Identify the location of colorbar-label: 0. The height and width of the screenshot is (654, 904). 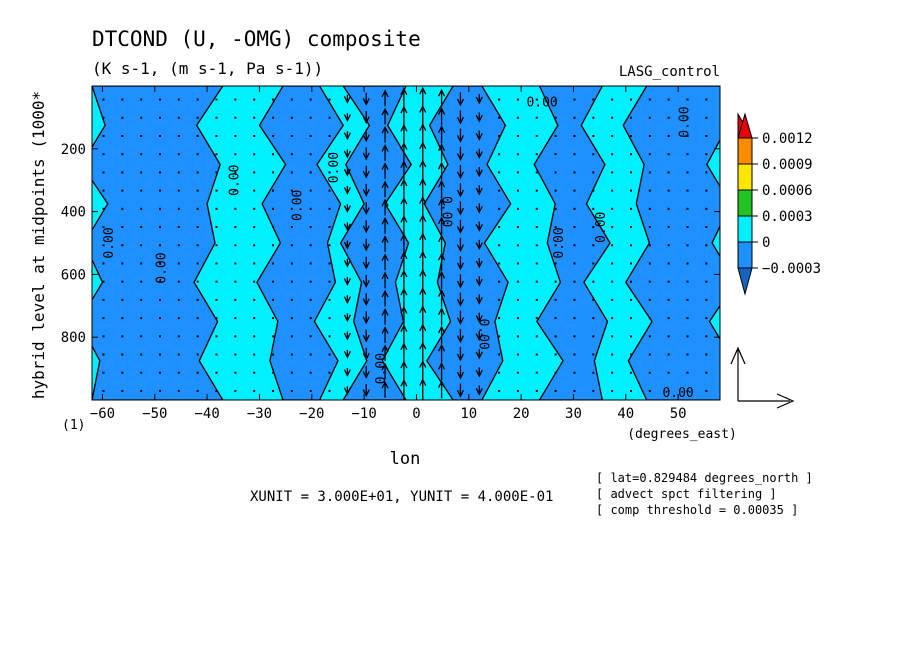
(766, 243).